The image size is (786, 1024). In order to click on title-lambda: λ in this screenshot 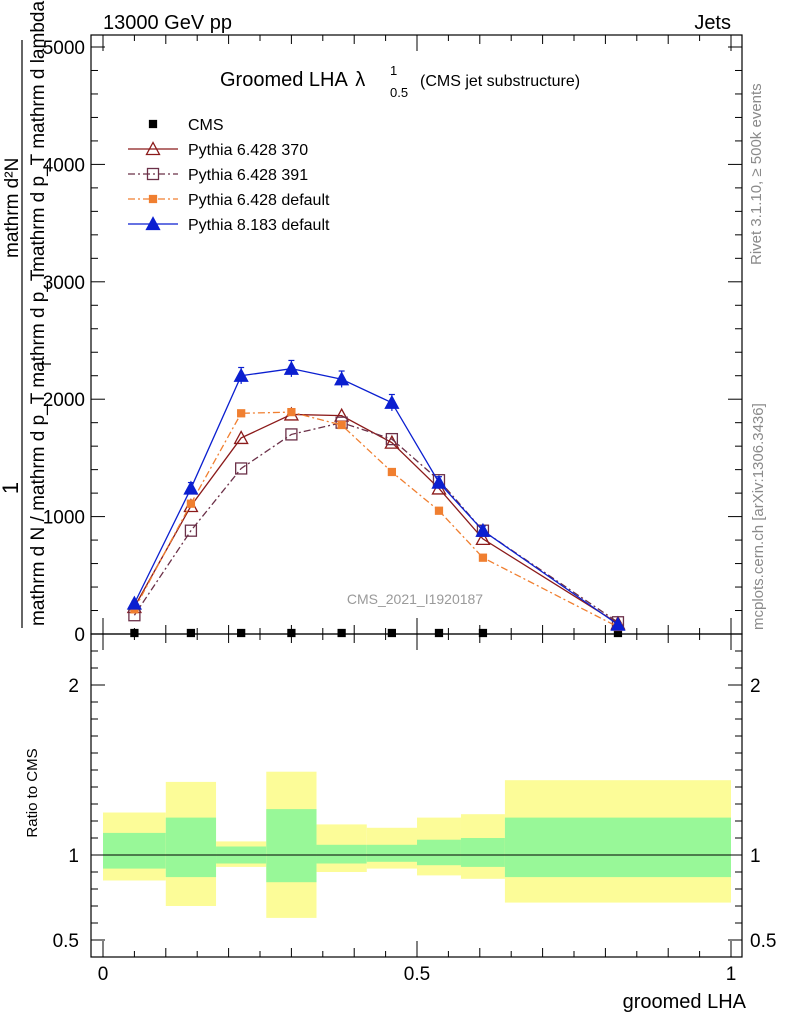, I will do `click(360, 80)`.